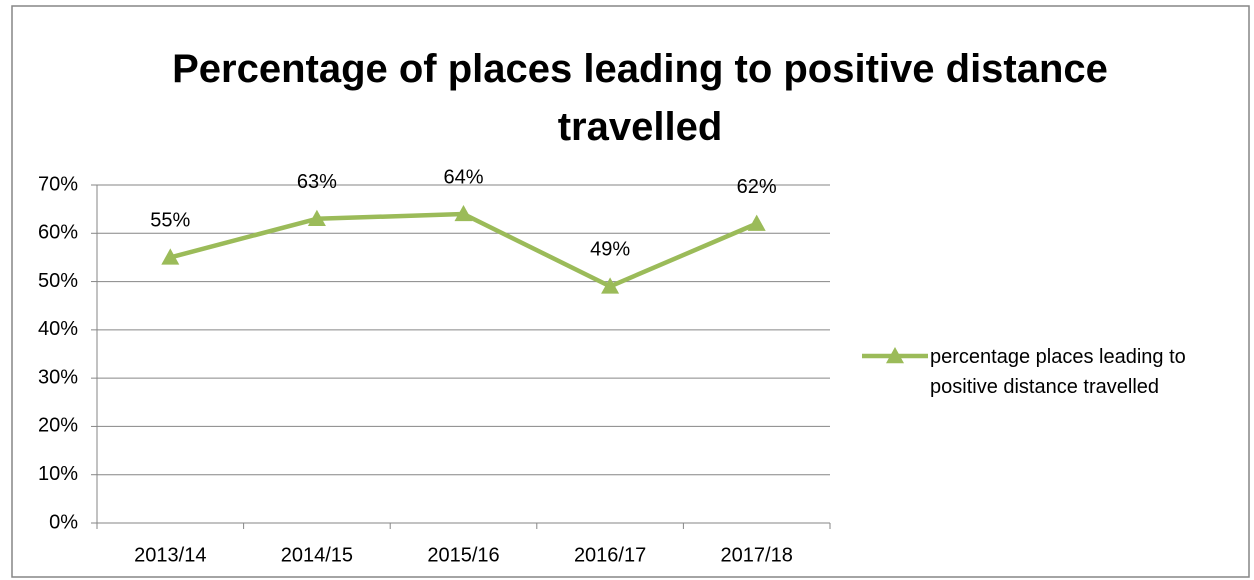  Describe the element at coordinates (463, 250) in the screenshot. I see `data-line` at that location.